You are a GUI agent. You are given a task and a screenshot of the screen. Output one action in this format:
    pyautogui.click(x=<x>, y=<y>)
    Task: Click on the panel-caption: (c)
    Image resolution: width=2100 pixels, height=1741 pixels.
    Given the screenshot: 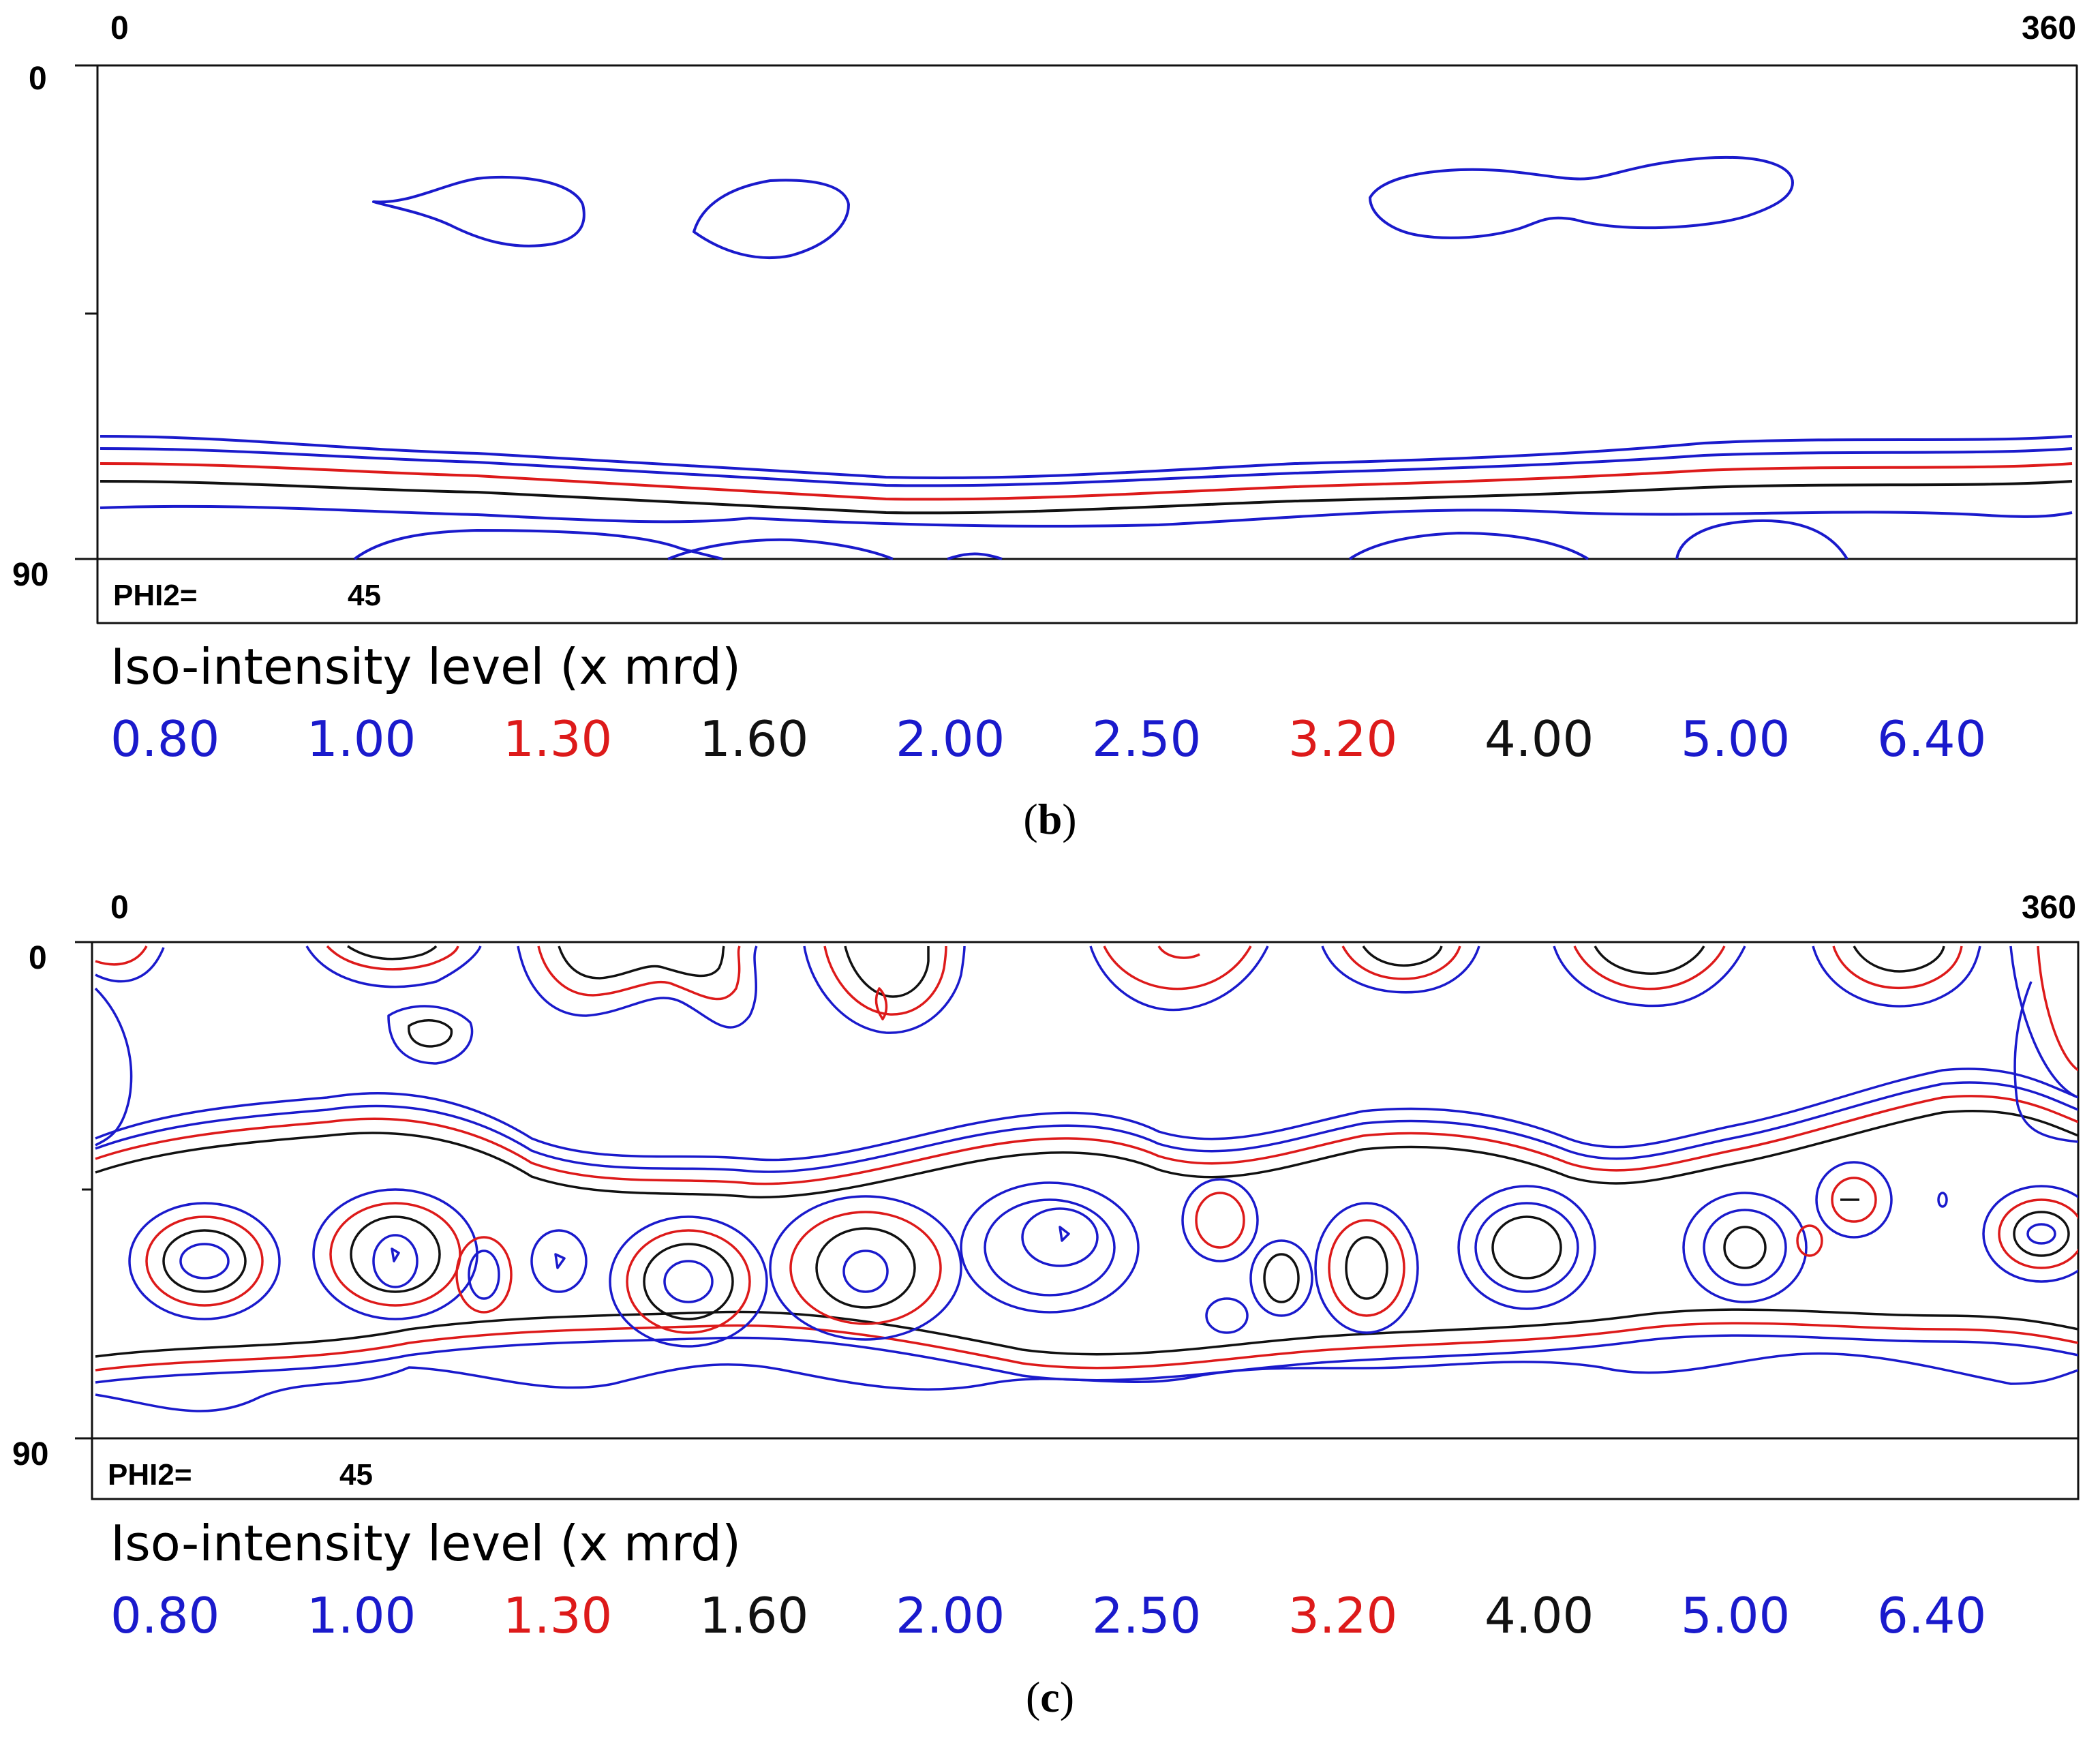 What is the action you would take?
    pyautogui.click(x=1050, y=1697)
    